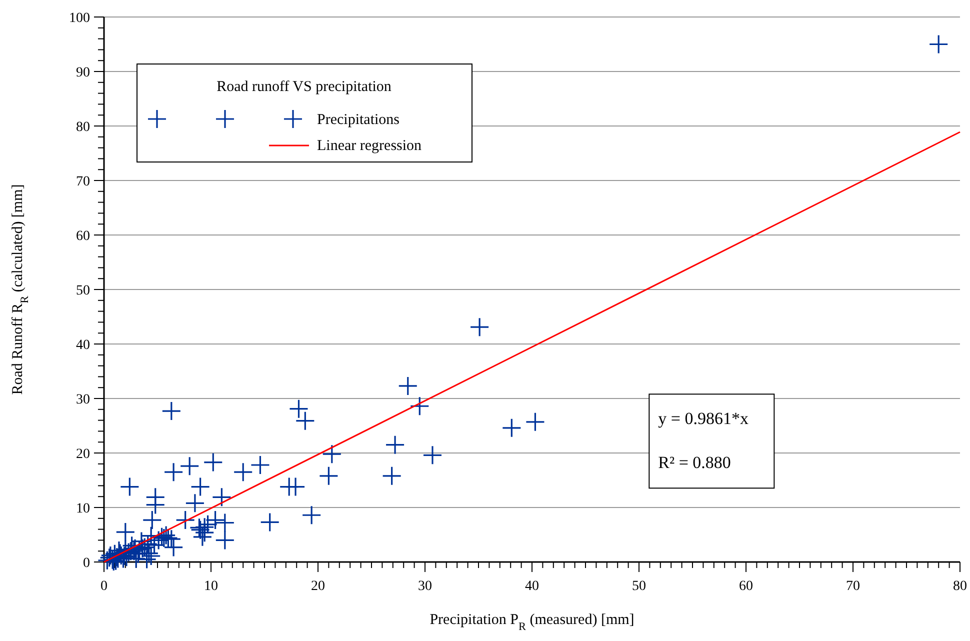 The image size is (970, 641). I want to click on legend-label: Precipitations, so click(358, 120).